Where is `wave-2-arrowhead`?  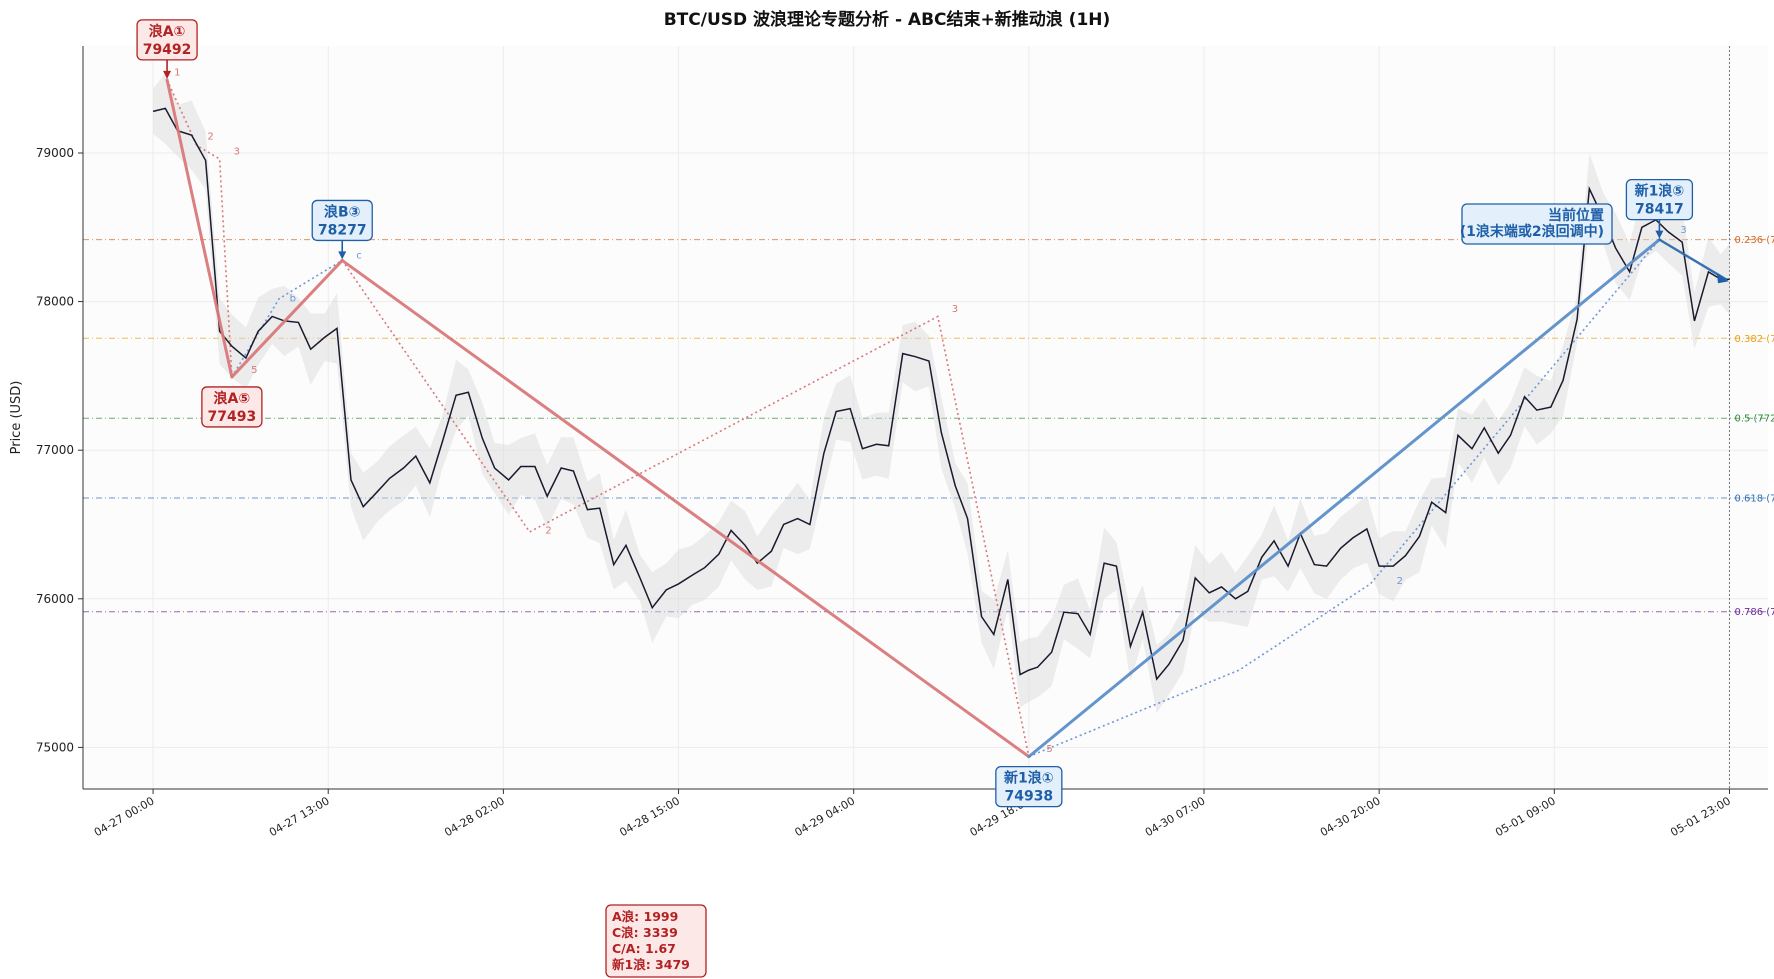
wave-2-arrowhead is located at coordinates (1722, 278).